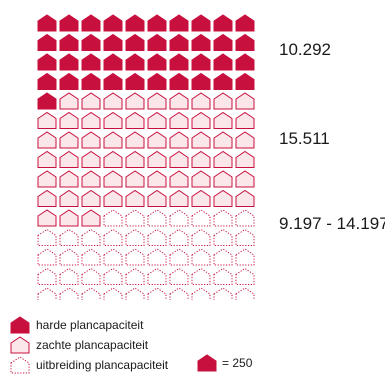 The image size is (385, 374). What do you see at coordinates (207, 363) in the screenshot?
I see `unit-house-icon` at bounding box center [207, 363].